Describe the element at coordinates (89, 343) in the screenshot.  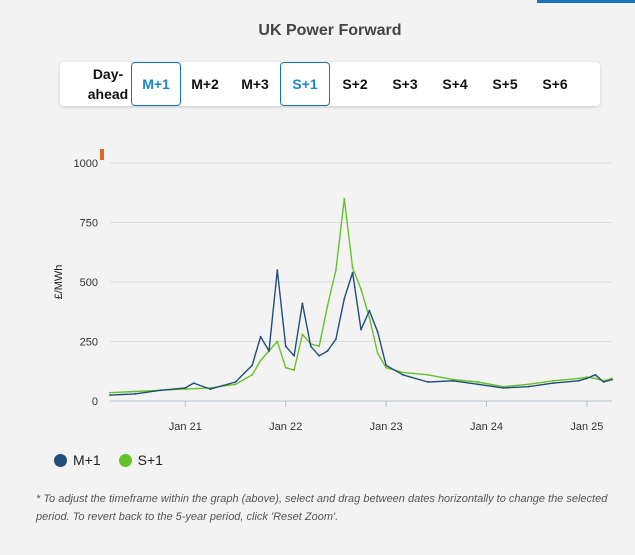
I see `y-tick-label: 250` at that location.